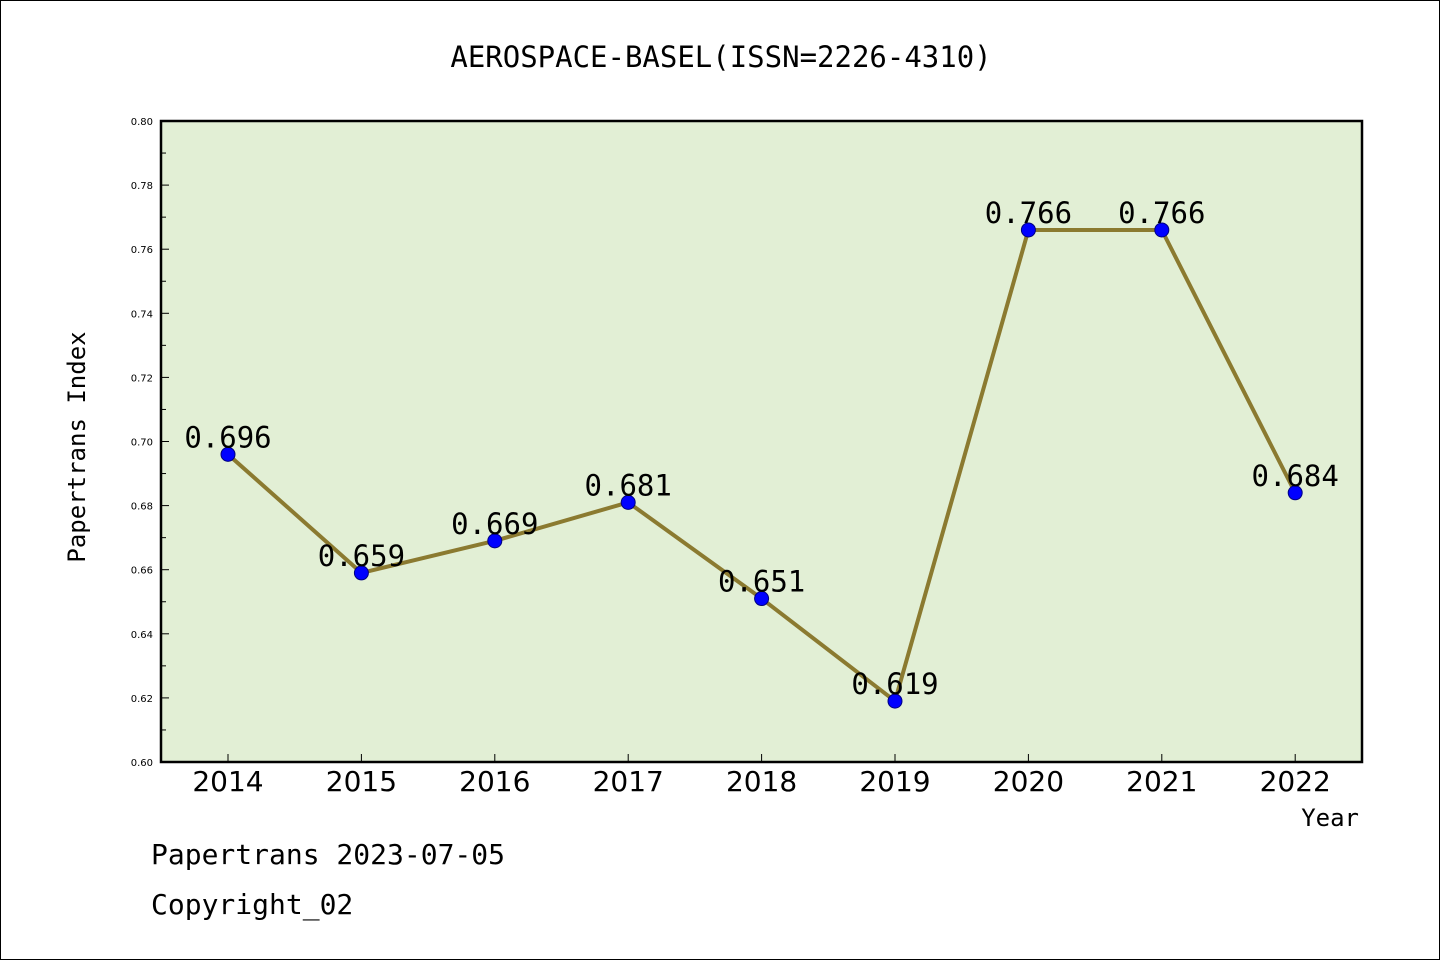  I want to click on x-tick-label: 2018, so click(761, 781).